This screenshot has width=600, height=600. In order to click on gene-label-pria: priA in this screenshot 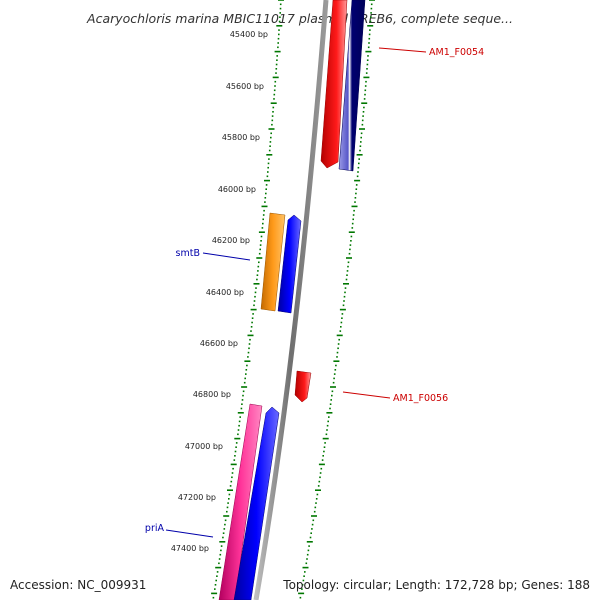, I will do `click(155, 528)`.